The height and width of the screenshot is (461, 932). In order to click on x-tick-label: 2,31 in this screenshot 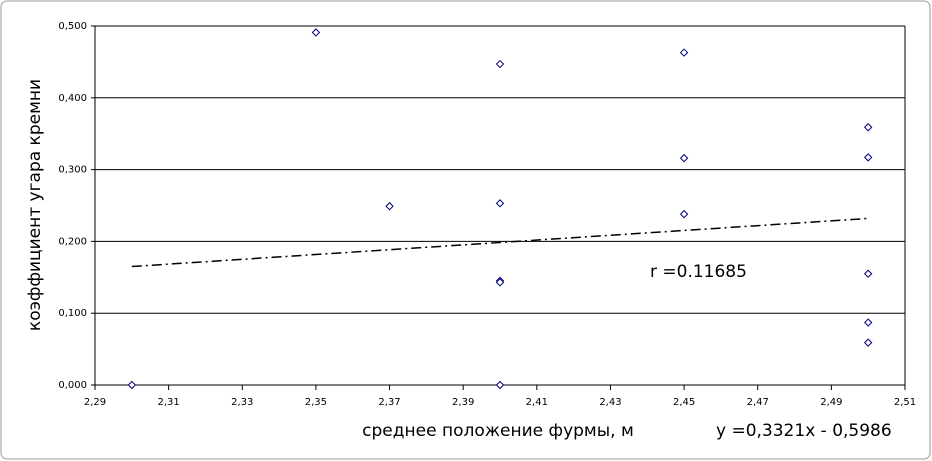, I will do `click(169, 402)`.